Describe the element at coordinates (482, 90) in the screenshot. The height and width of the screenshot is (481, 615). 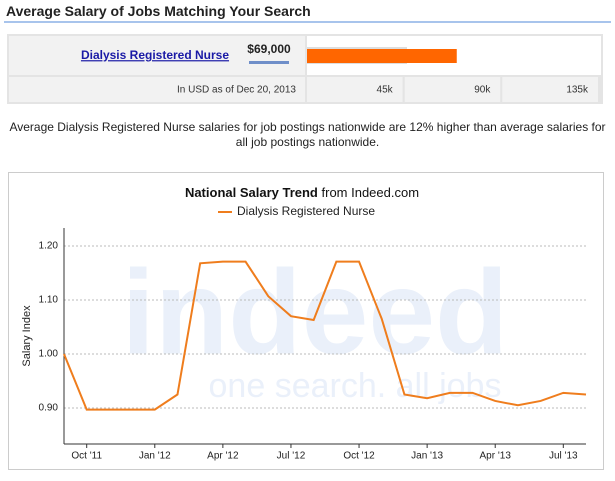
I see `x-tick-label: 90k` at that location.